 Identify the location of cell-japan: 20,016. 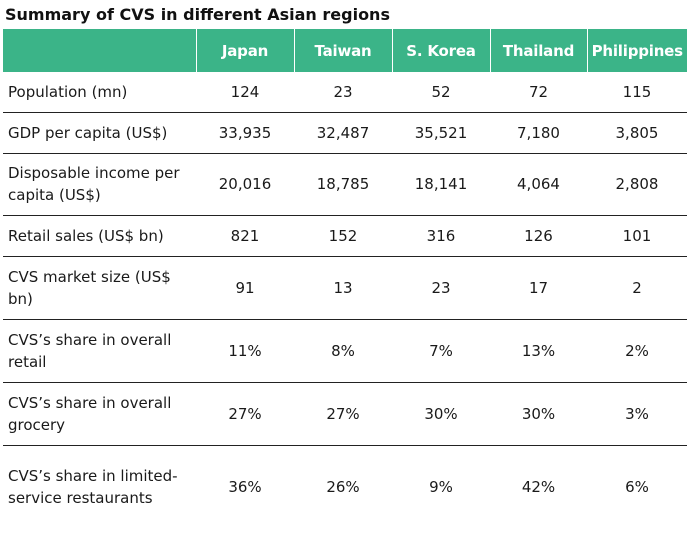
(245, 184).